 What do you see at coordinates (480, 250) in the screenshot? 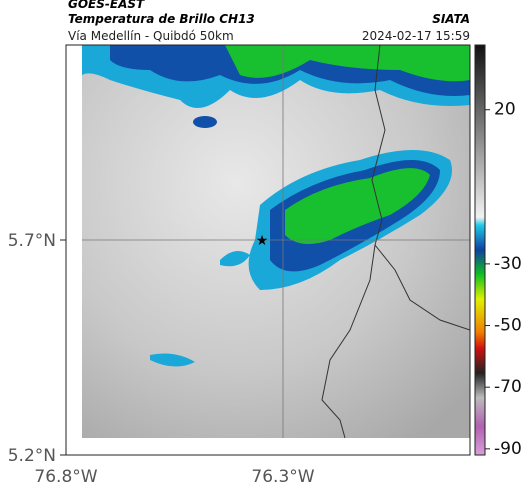
I see `colorbar` at bounding box center [480, 250].